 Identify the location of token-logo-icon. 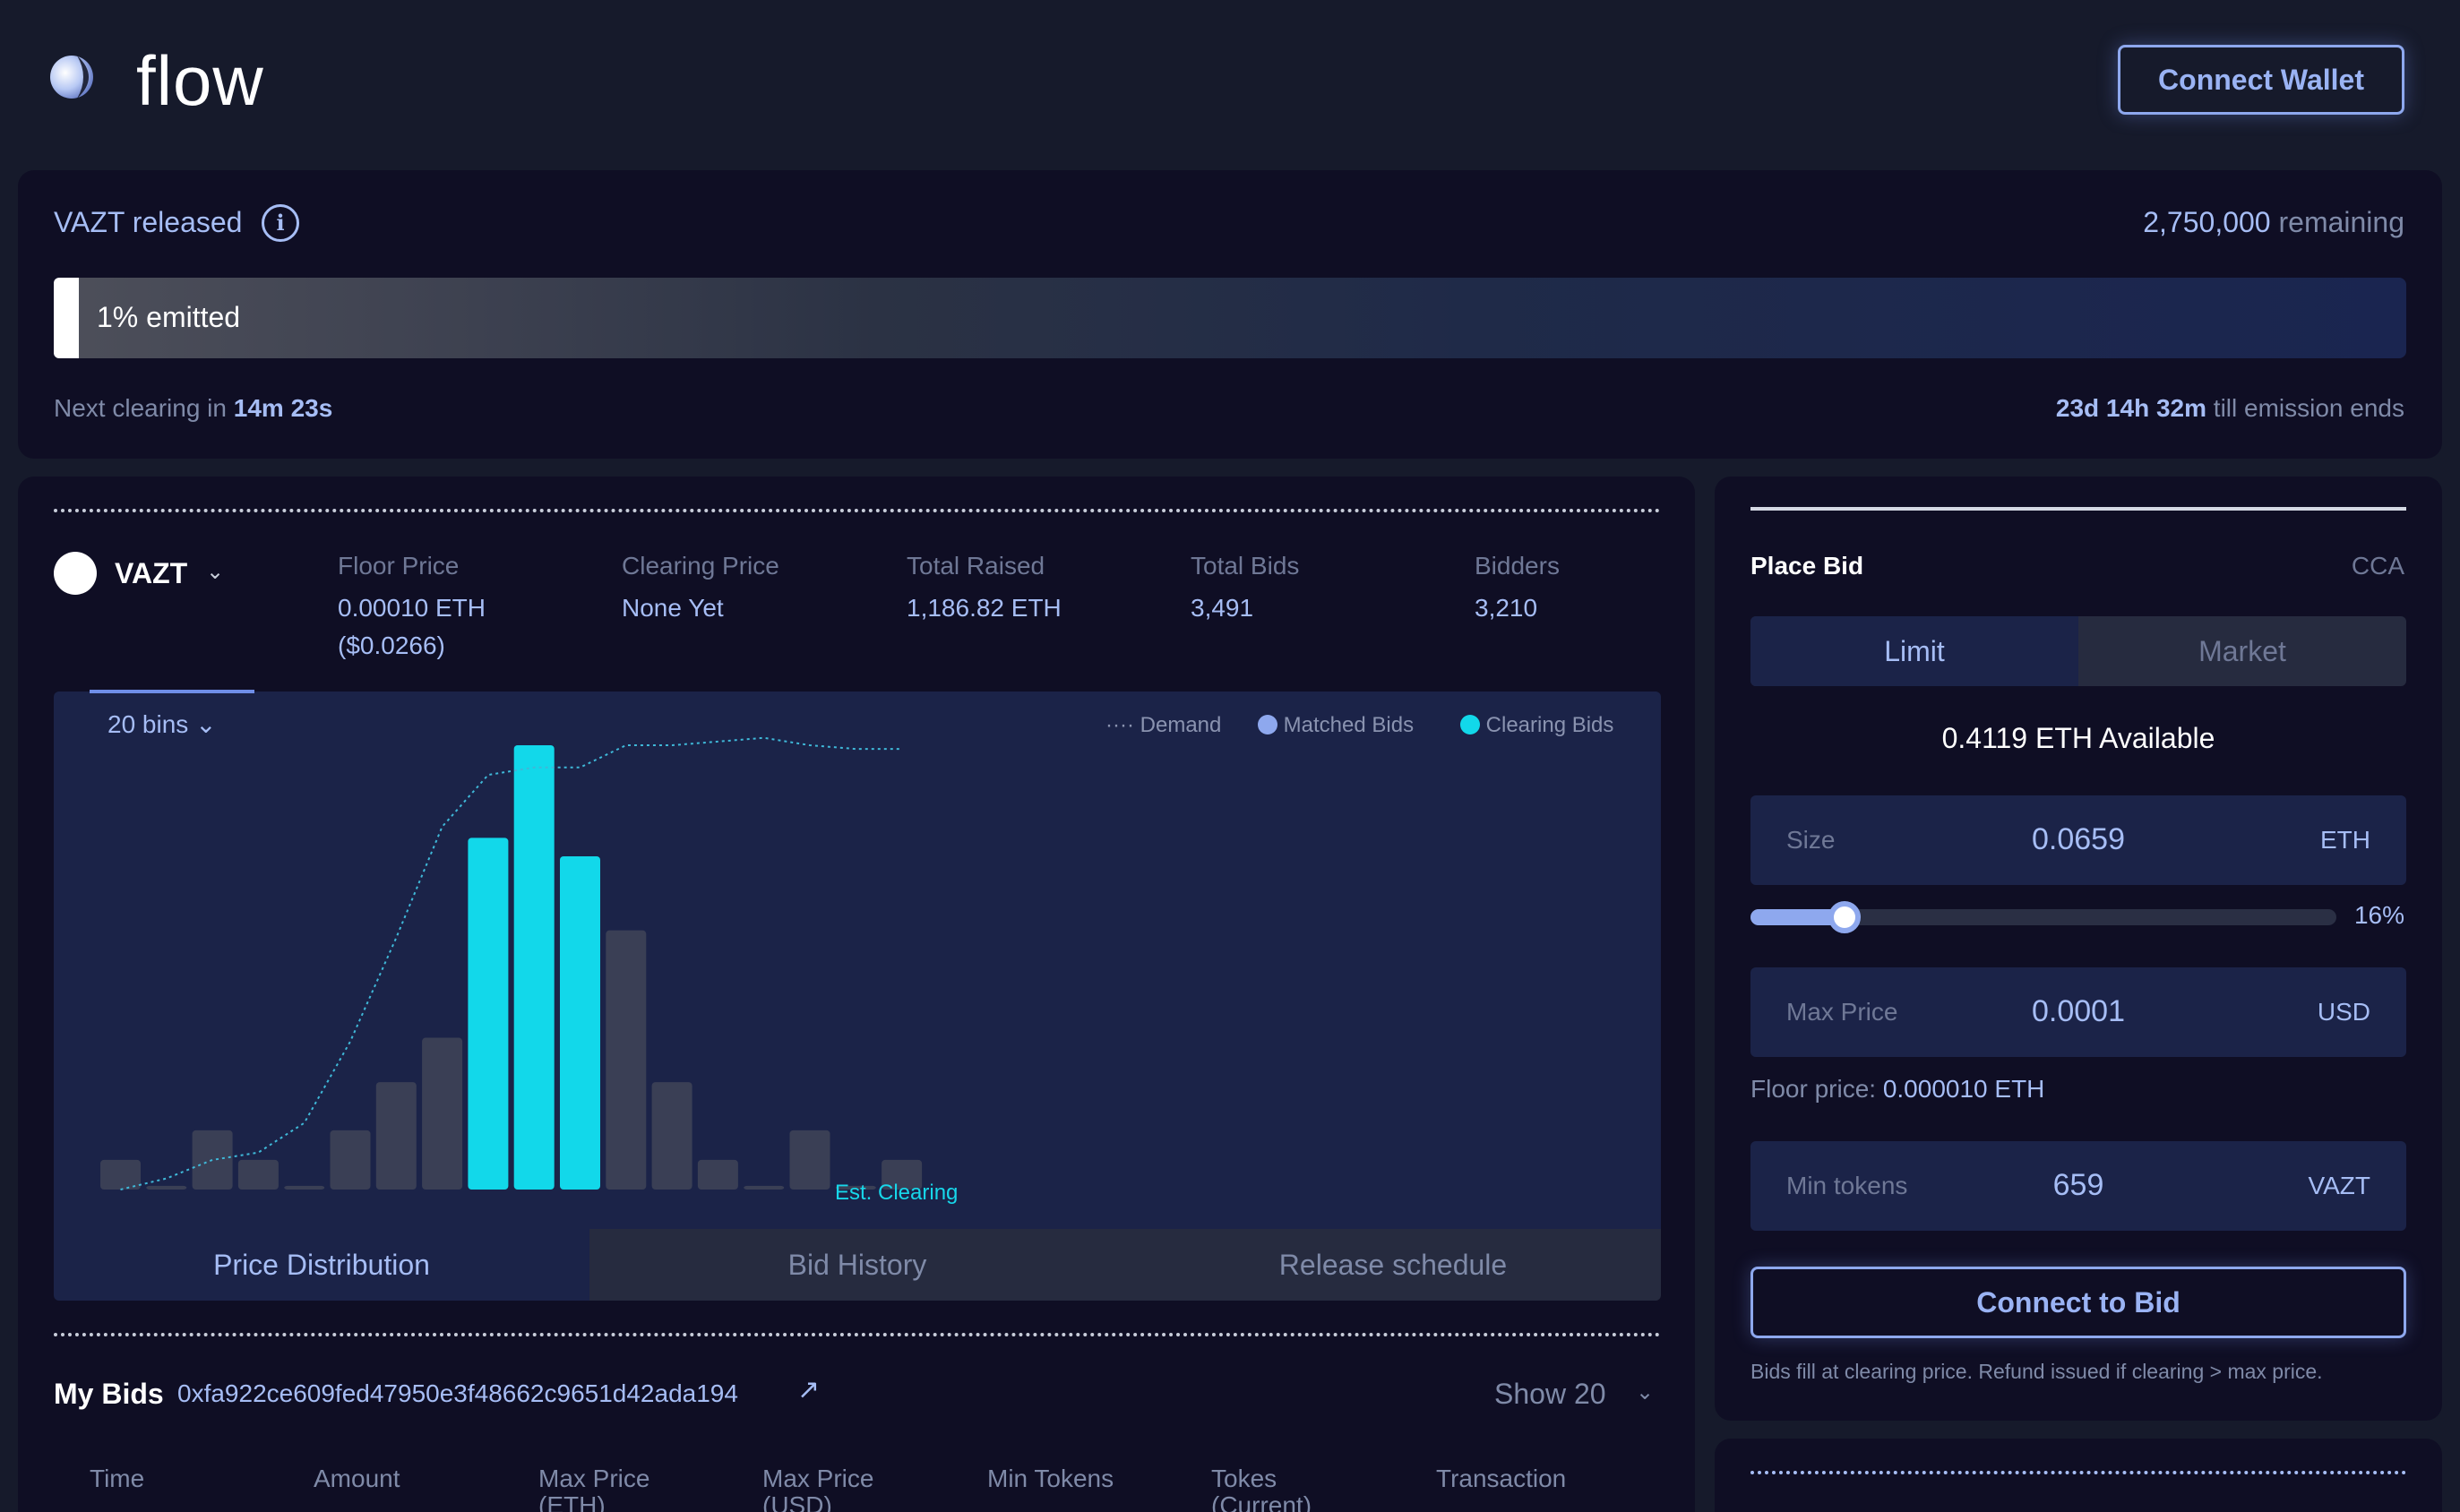
(76, 573).